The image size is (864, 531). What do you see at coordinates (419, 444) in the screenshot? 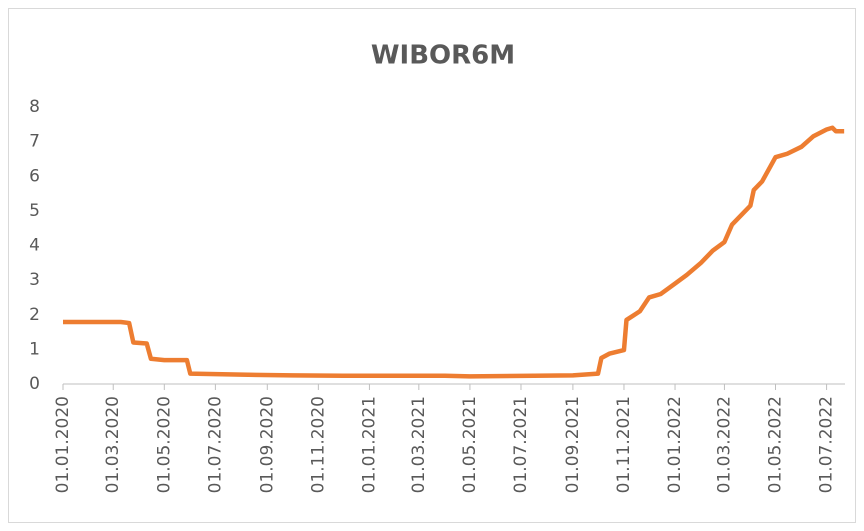
I see `x-tick-label: 01.03.2021` at bounding box center [419, 444].